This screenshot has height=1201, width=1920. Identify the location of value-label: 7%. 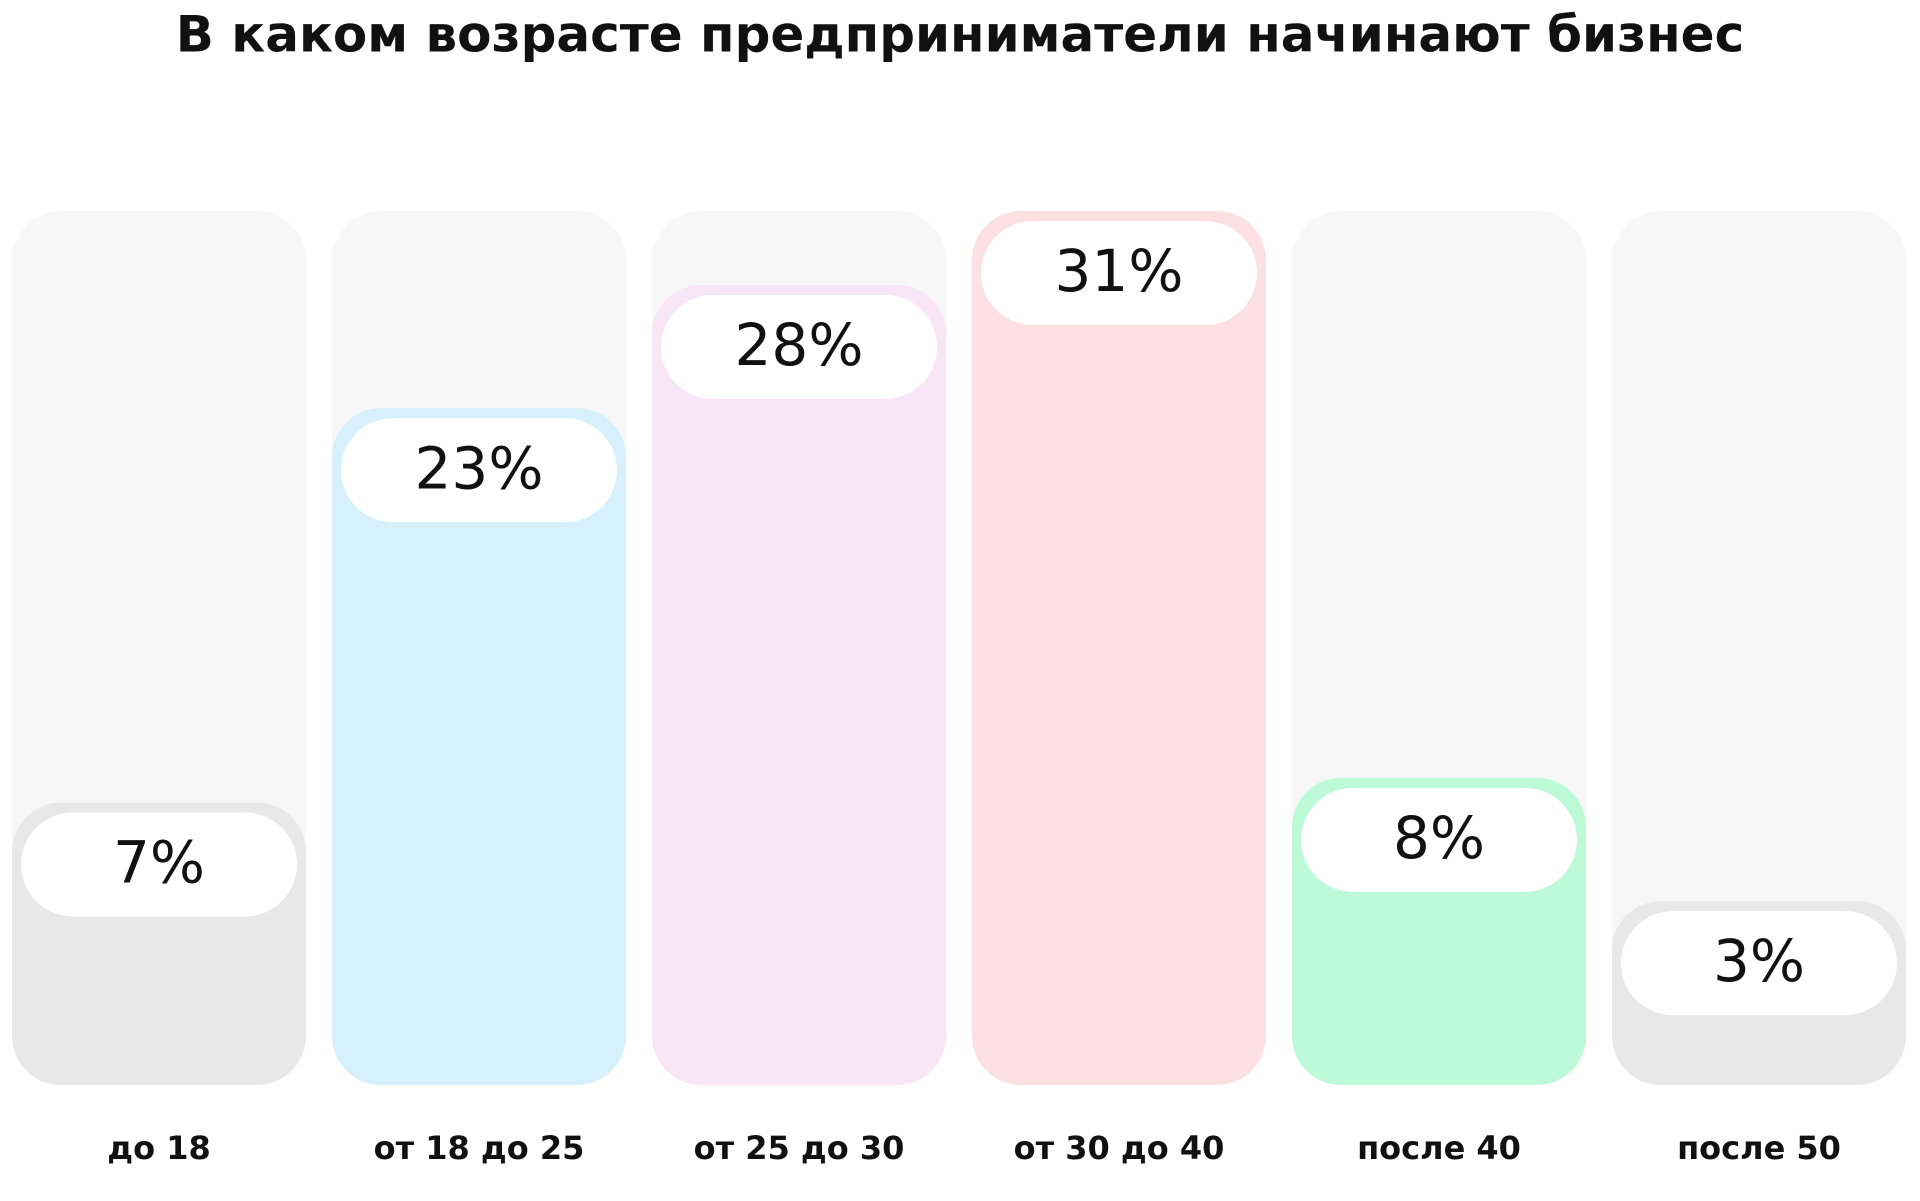
(159, 863).